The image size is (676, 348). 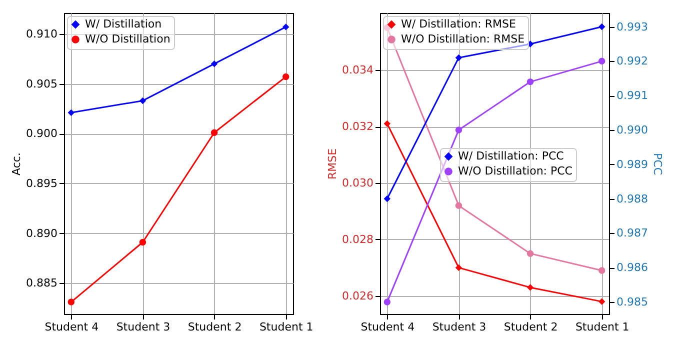 What do you see at coordinates (632, 233) in the screenshot?
I see `y2-tick-label: 0.987` at bounding box center [632, 233].